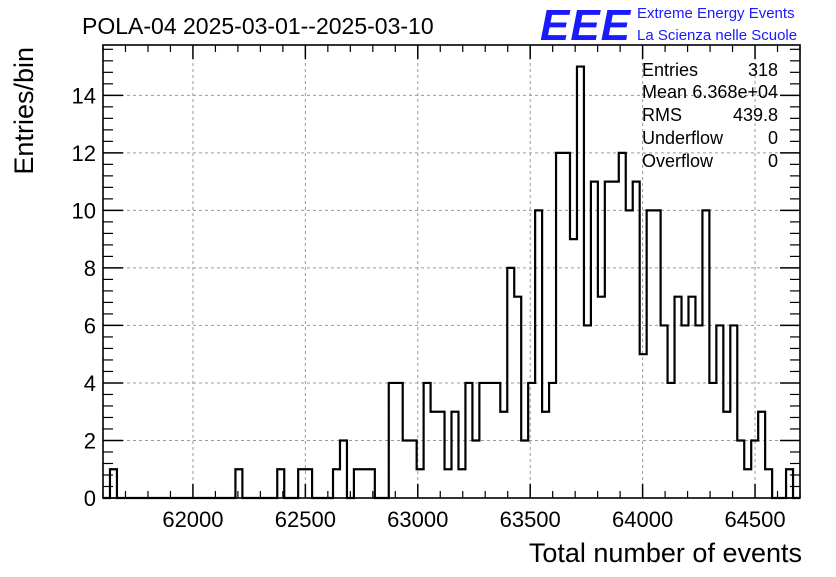 Image resolution: width=836 pixels, height=577 pixels. Describe the element at coordinates (670, 70) in the screenshot. I see `stats-entries-label: Entries` at that location.